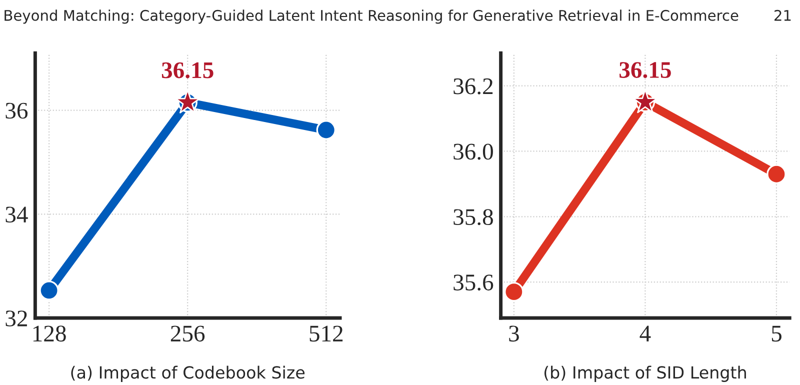  I want to click on x-axis-title: (b) Impact of SID Length, so click(645, 374).